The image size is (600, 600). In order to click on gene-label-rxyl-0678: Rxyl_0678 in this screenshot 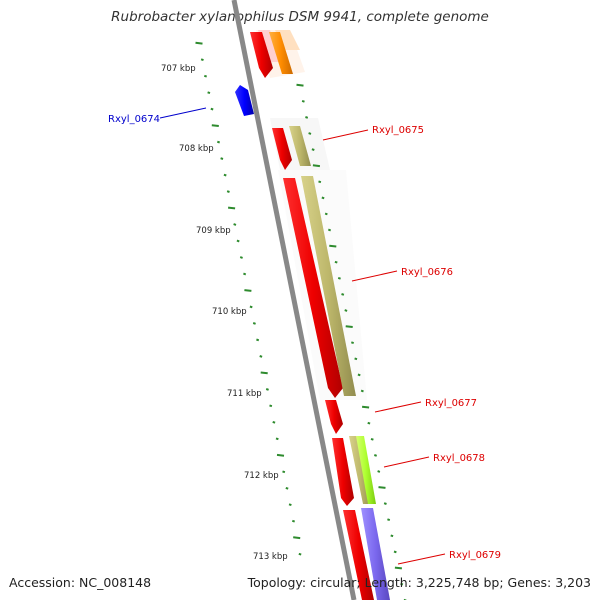, I will do `click(459, 458)`.